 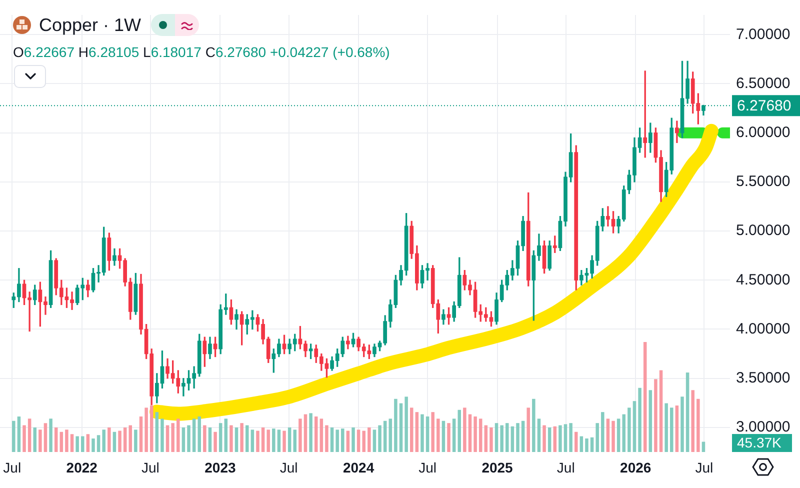 What do you see at coordinates (763, 132) in the screenshot?
I see `y-tick-label: 6.00000` at bounding box center [763, 132].